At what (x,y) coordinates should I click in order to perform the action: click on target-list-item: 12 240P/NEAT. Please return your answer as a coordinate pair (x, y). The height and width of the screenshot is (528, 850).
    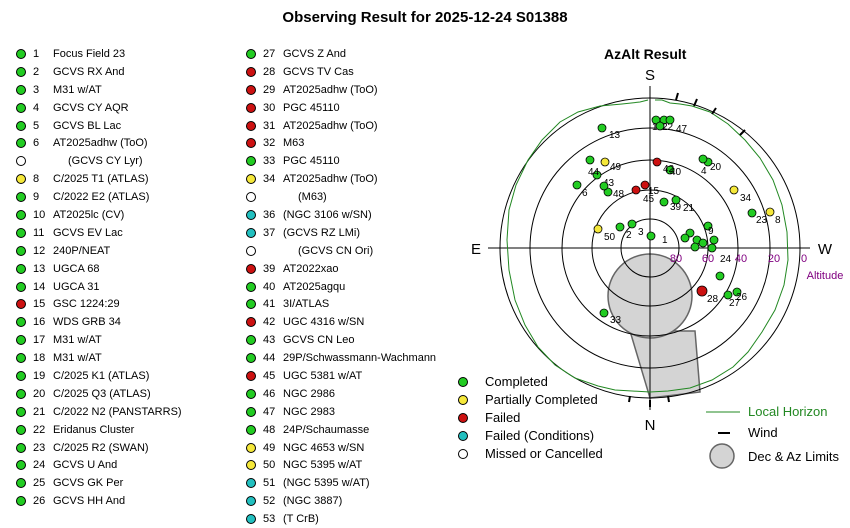
    Looking at the image, I should click on (99, 251).